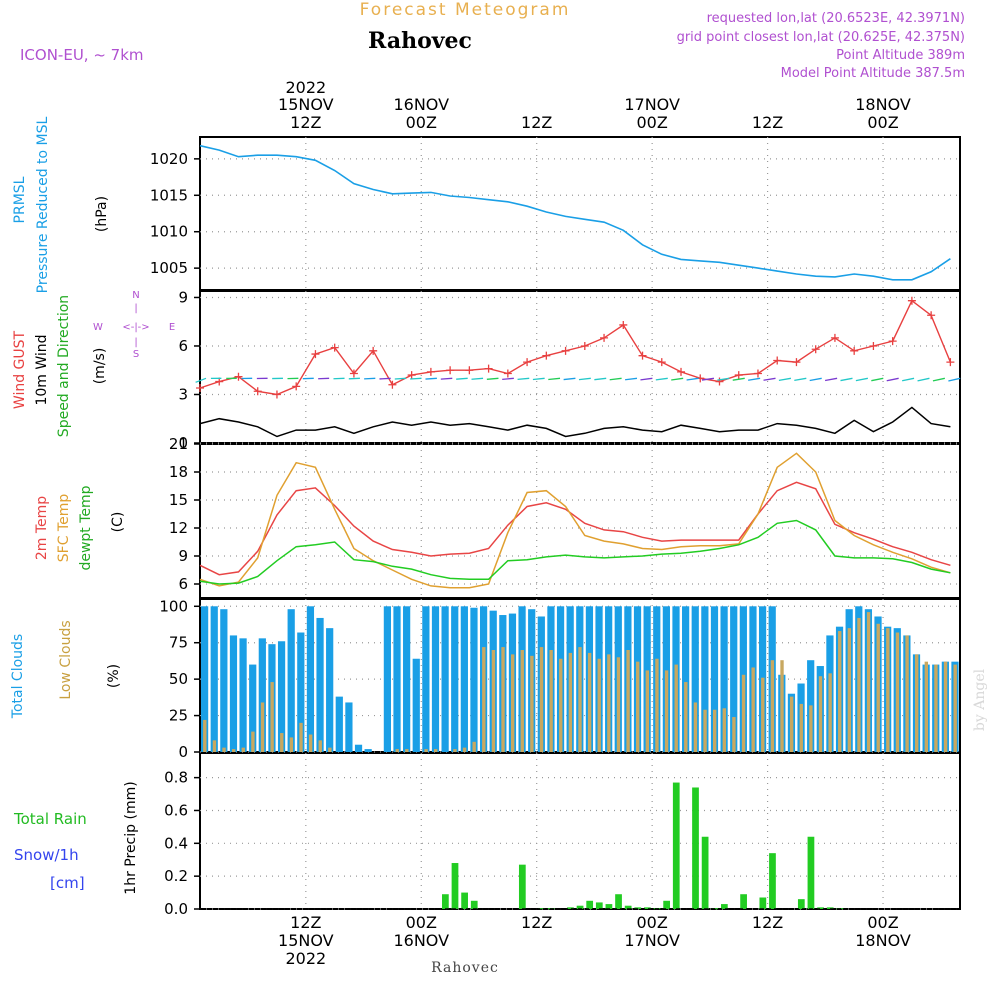 The height and width of the screenshot is (1000, 1000). I want to click on cloud-unit: (%), so click(114, 676).